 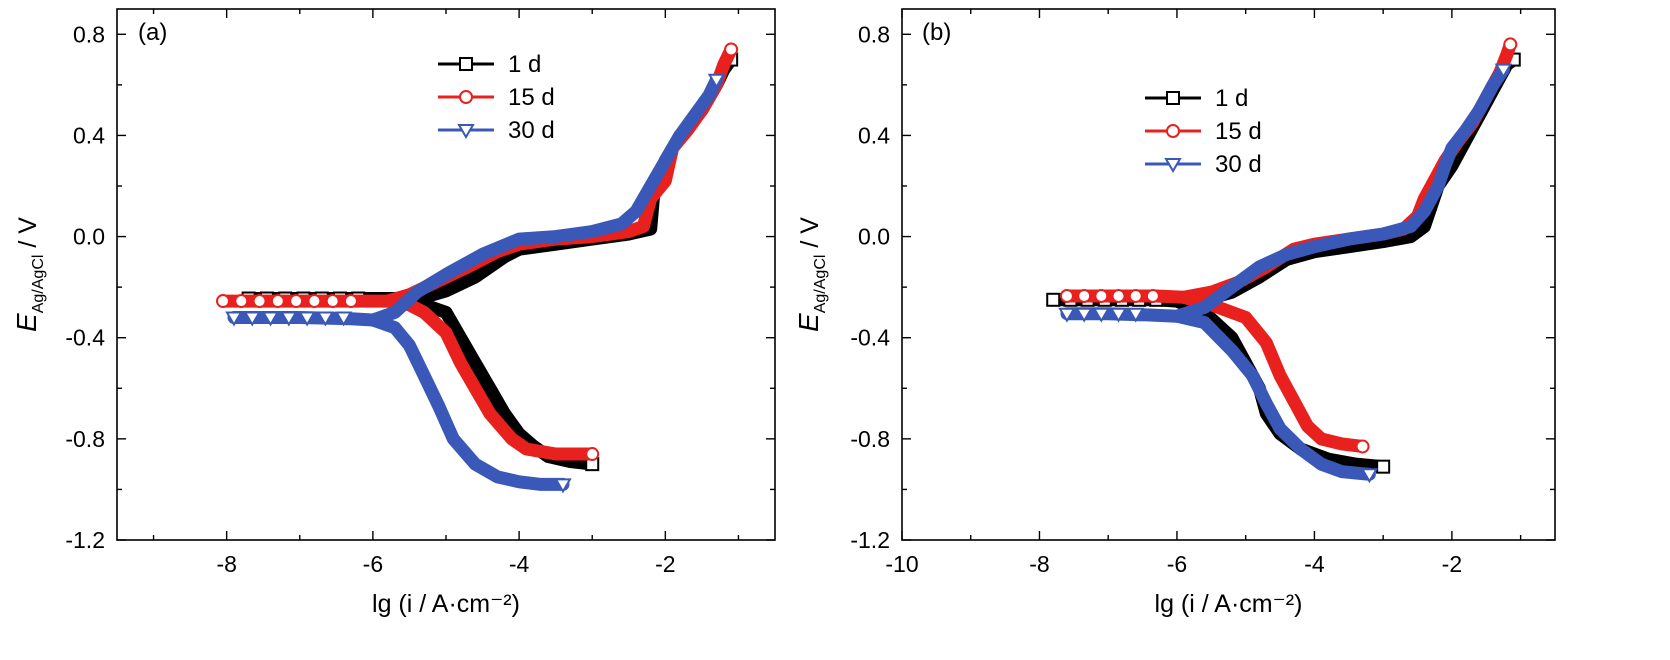 What do you see at coordinates (901, 564) in the screenshot?
I see `panel-b-x-tick-label: -10` at bounding box center [901, 564].